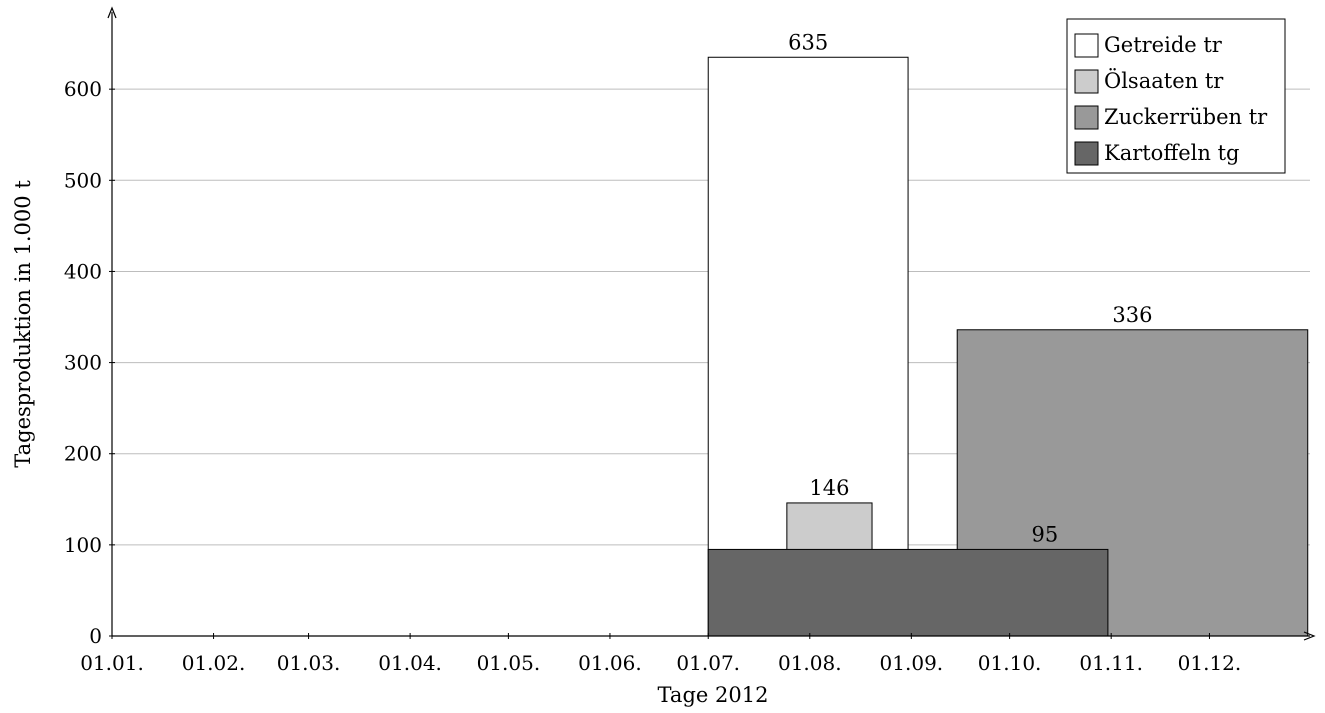  What do you see at coordinates (309, 663) in the screenshot?
I see `x-tick-label: 01.03.` at bounding box center [309, 663].